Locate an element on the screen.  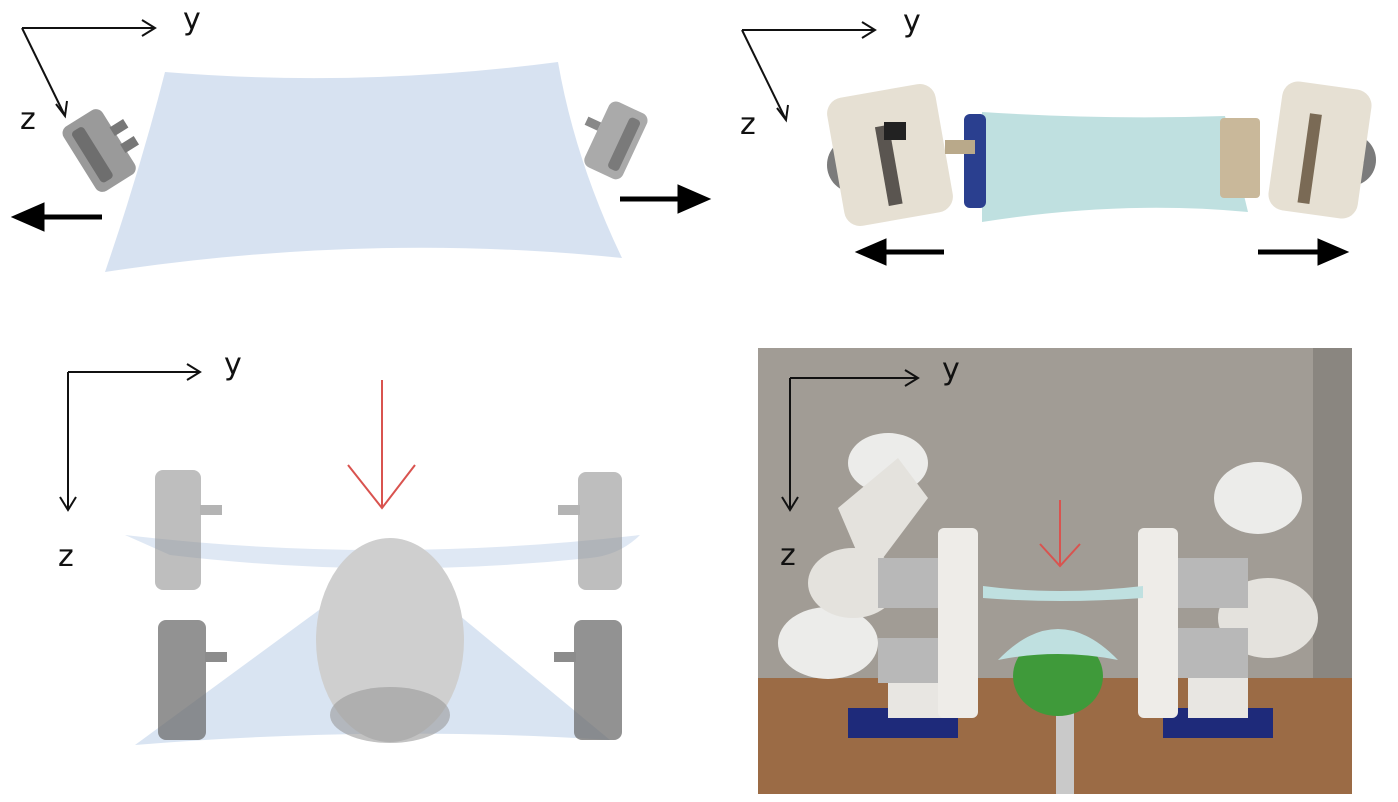
gripper-upper-right-icon is located at coordinates (590, 531).